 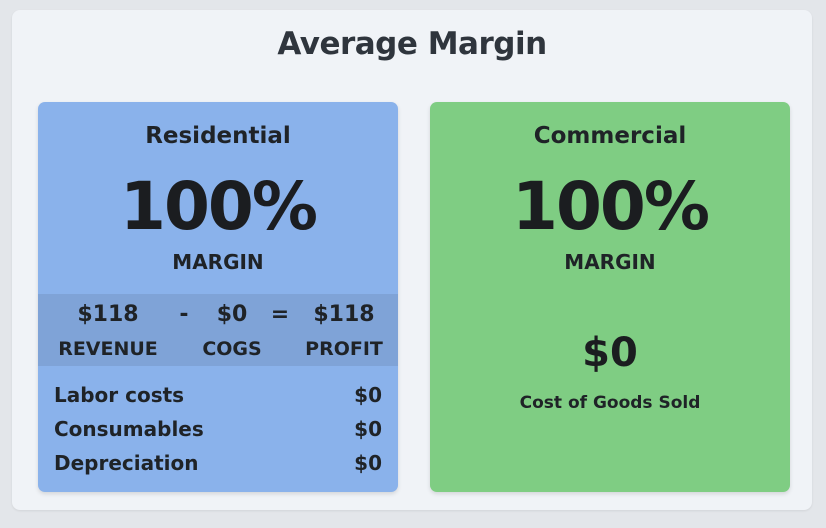 I want to click on cogs-value: $0, so click(x=232, y=314).